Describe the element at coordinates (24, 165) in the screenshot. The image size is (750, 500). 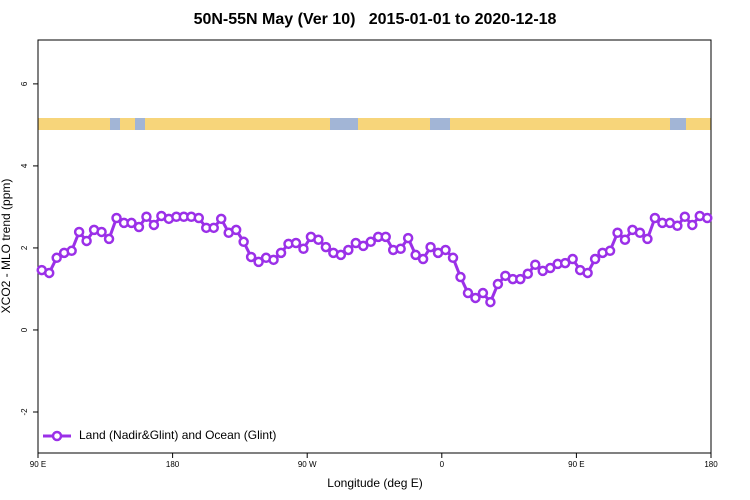
I see `y-tick-label: 4` at that location.